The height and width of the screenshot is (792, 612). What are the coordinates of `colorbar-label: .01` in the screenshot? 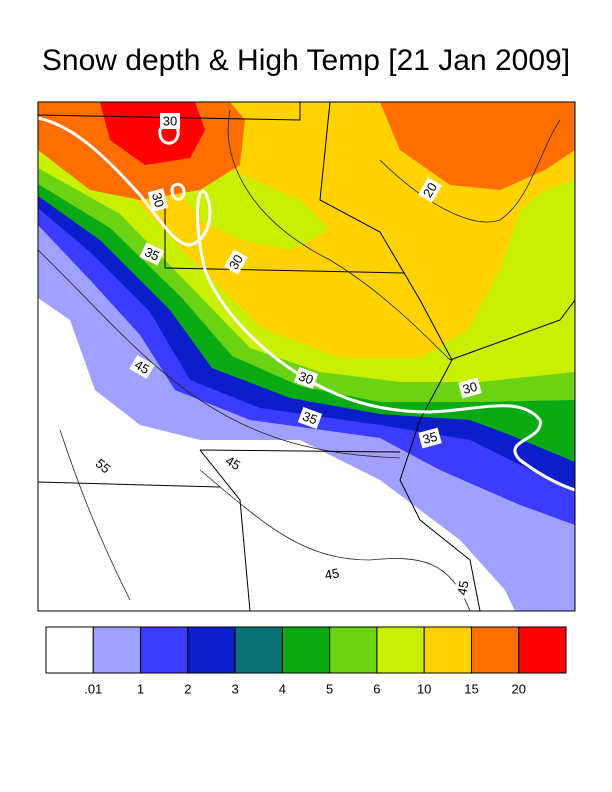 It's located at (93, 688).